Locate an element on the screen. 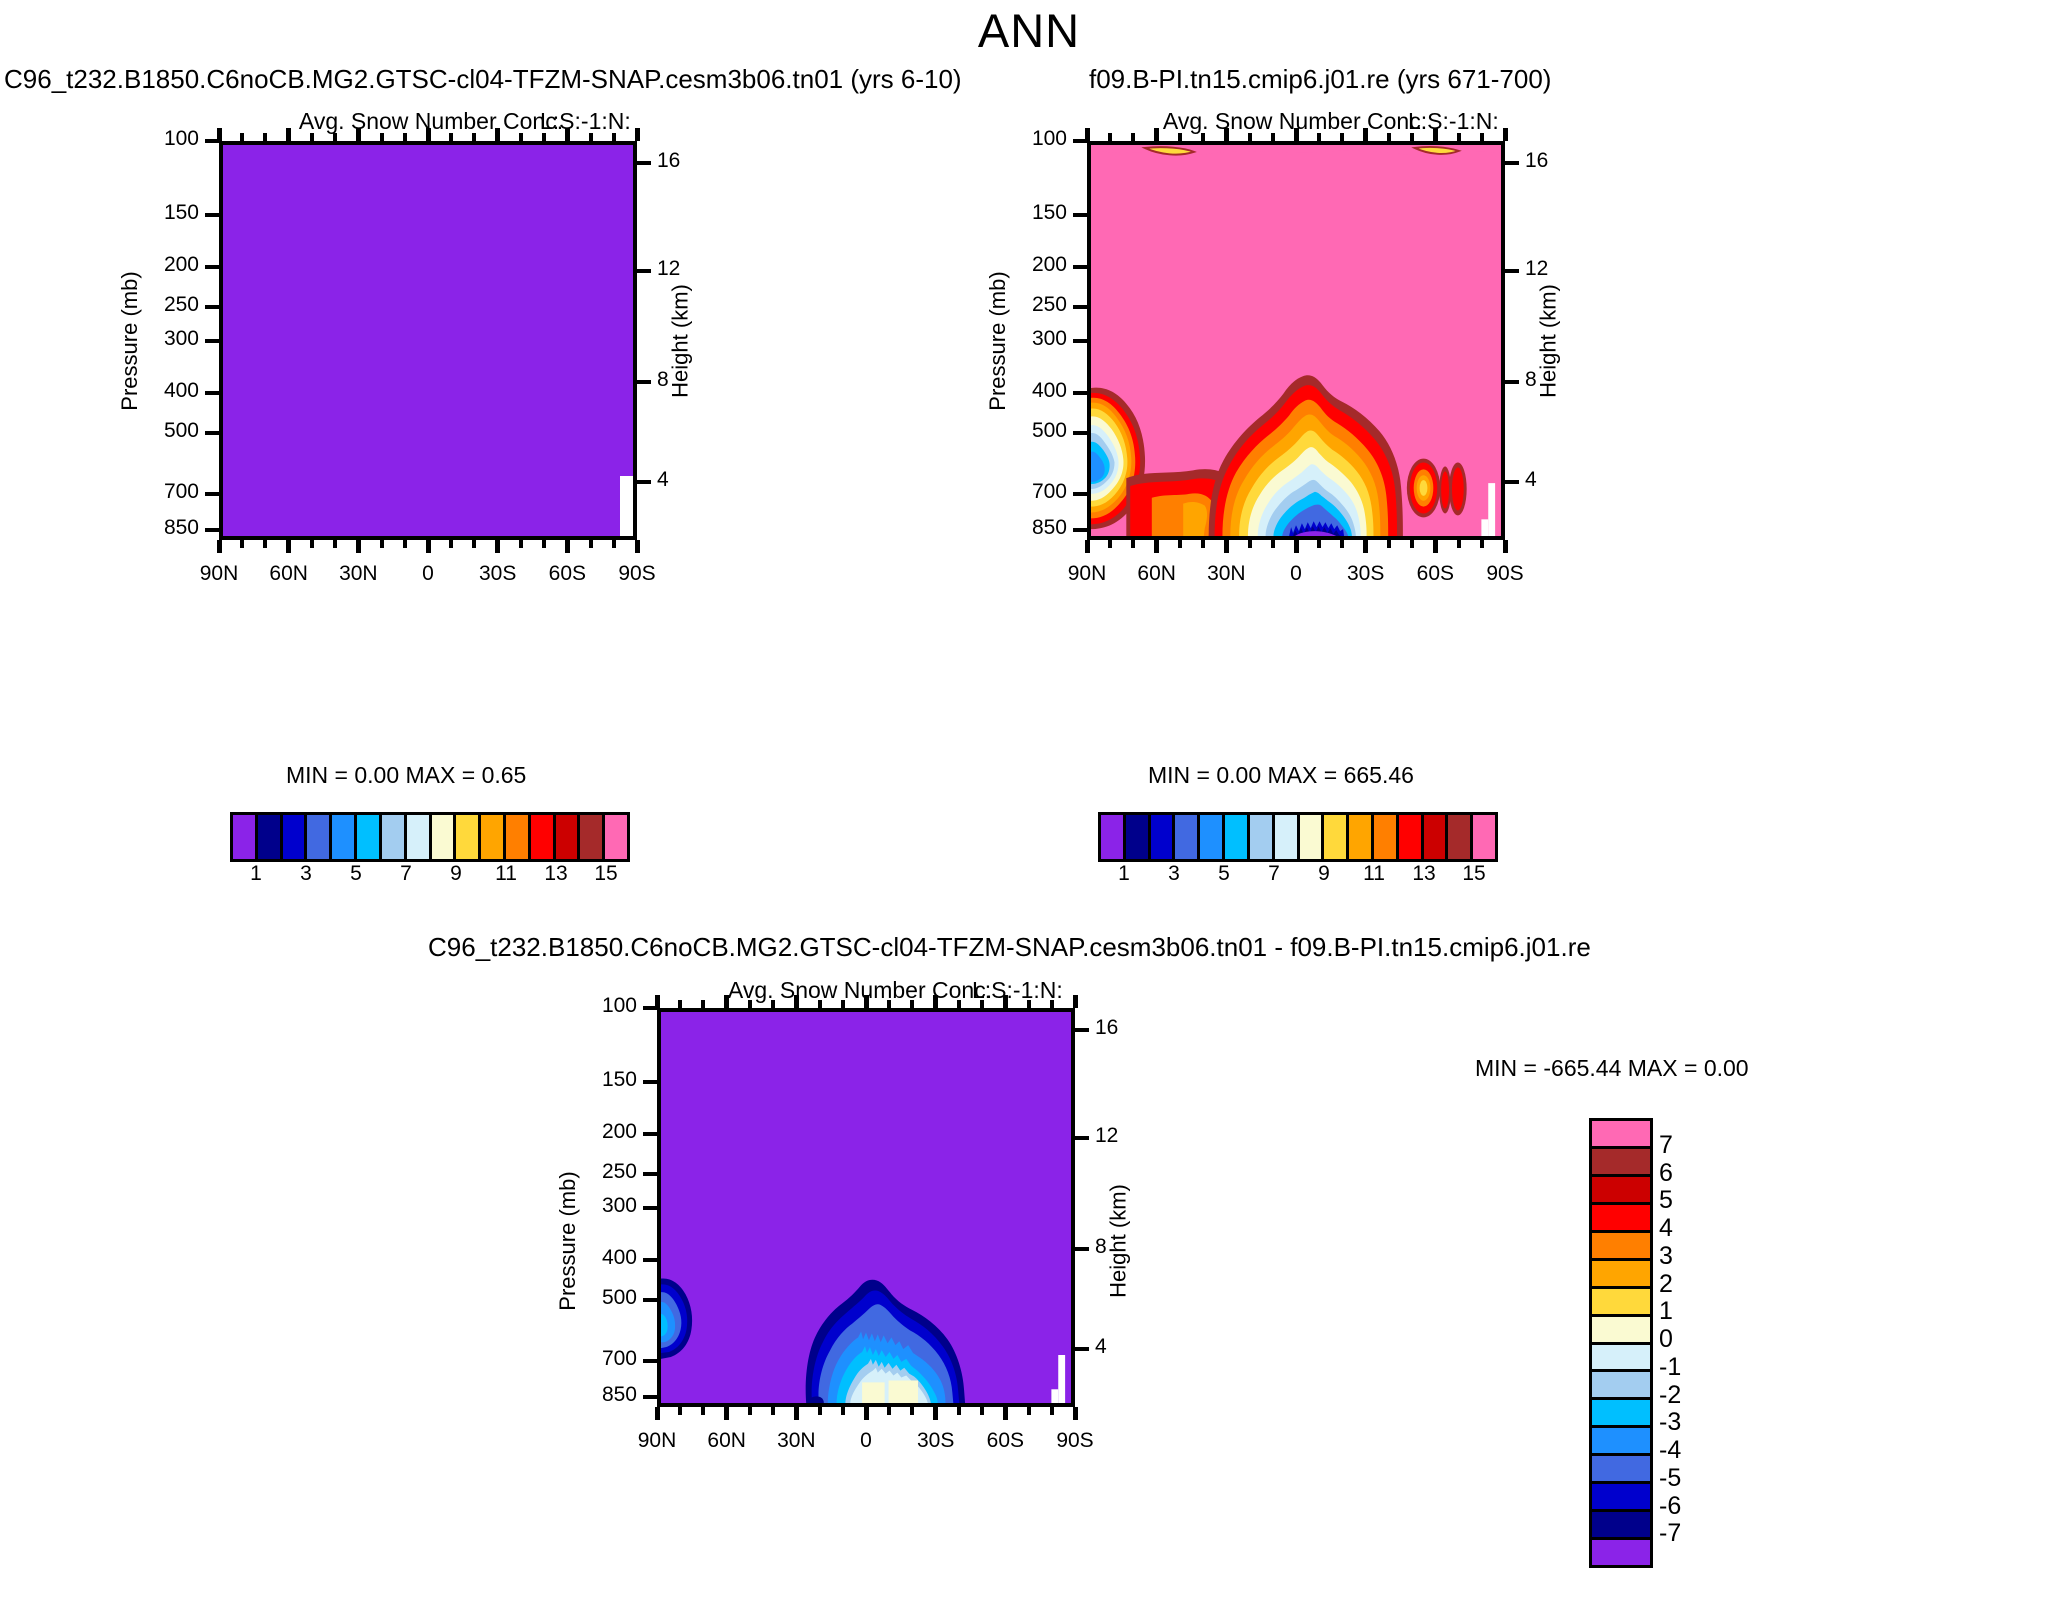 The width and height of the screenshot is (2058, 1599). v-colorbar-tick-label: 1 is located at coordinates (1666, 1311).